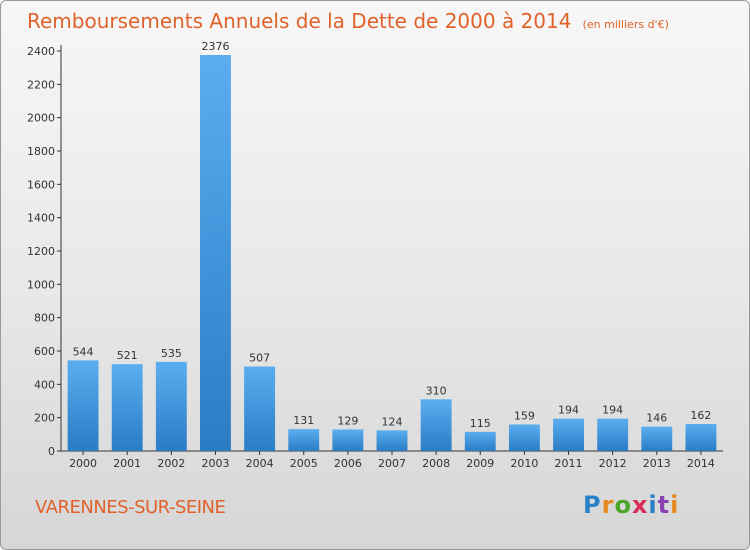  I want to click on logo-letter: r, so click(608, 505).